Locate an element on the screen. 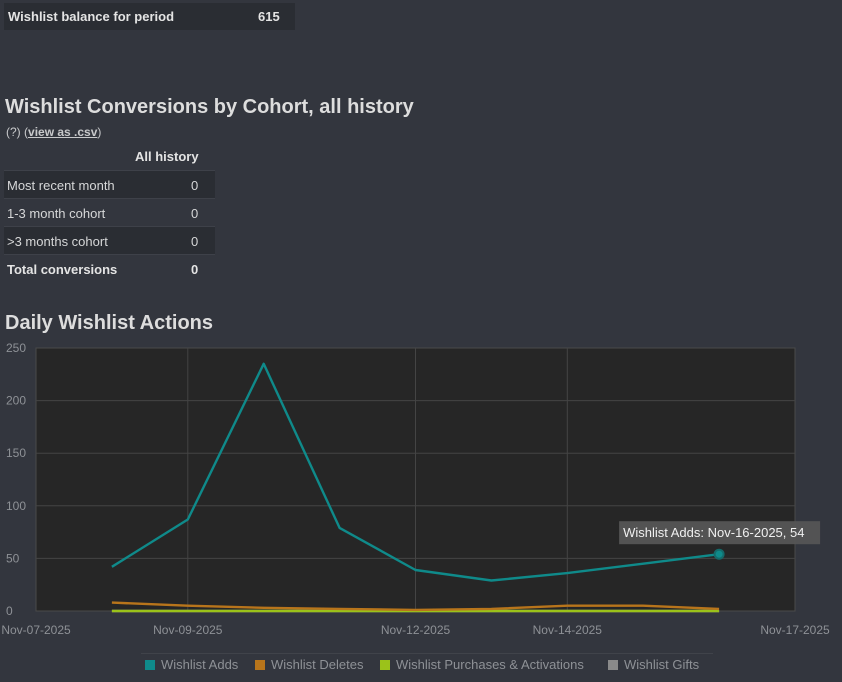 This screenshot has width=842, height=682. legend-item-deletes: Wishlist Deletes is located at coordinates (309, 664).